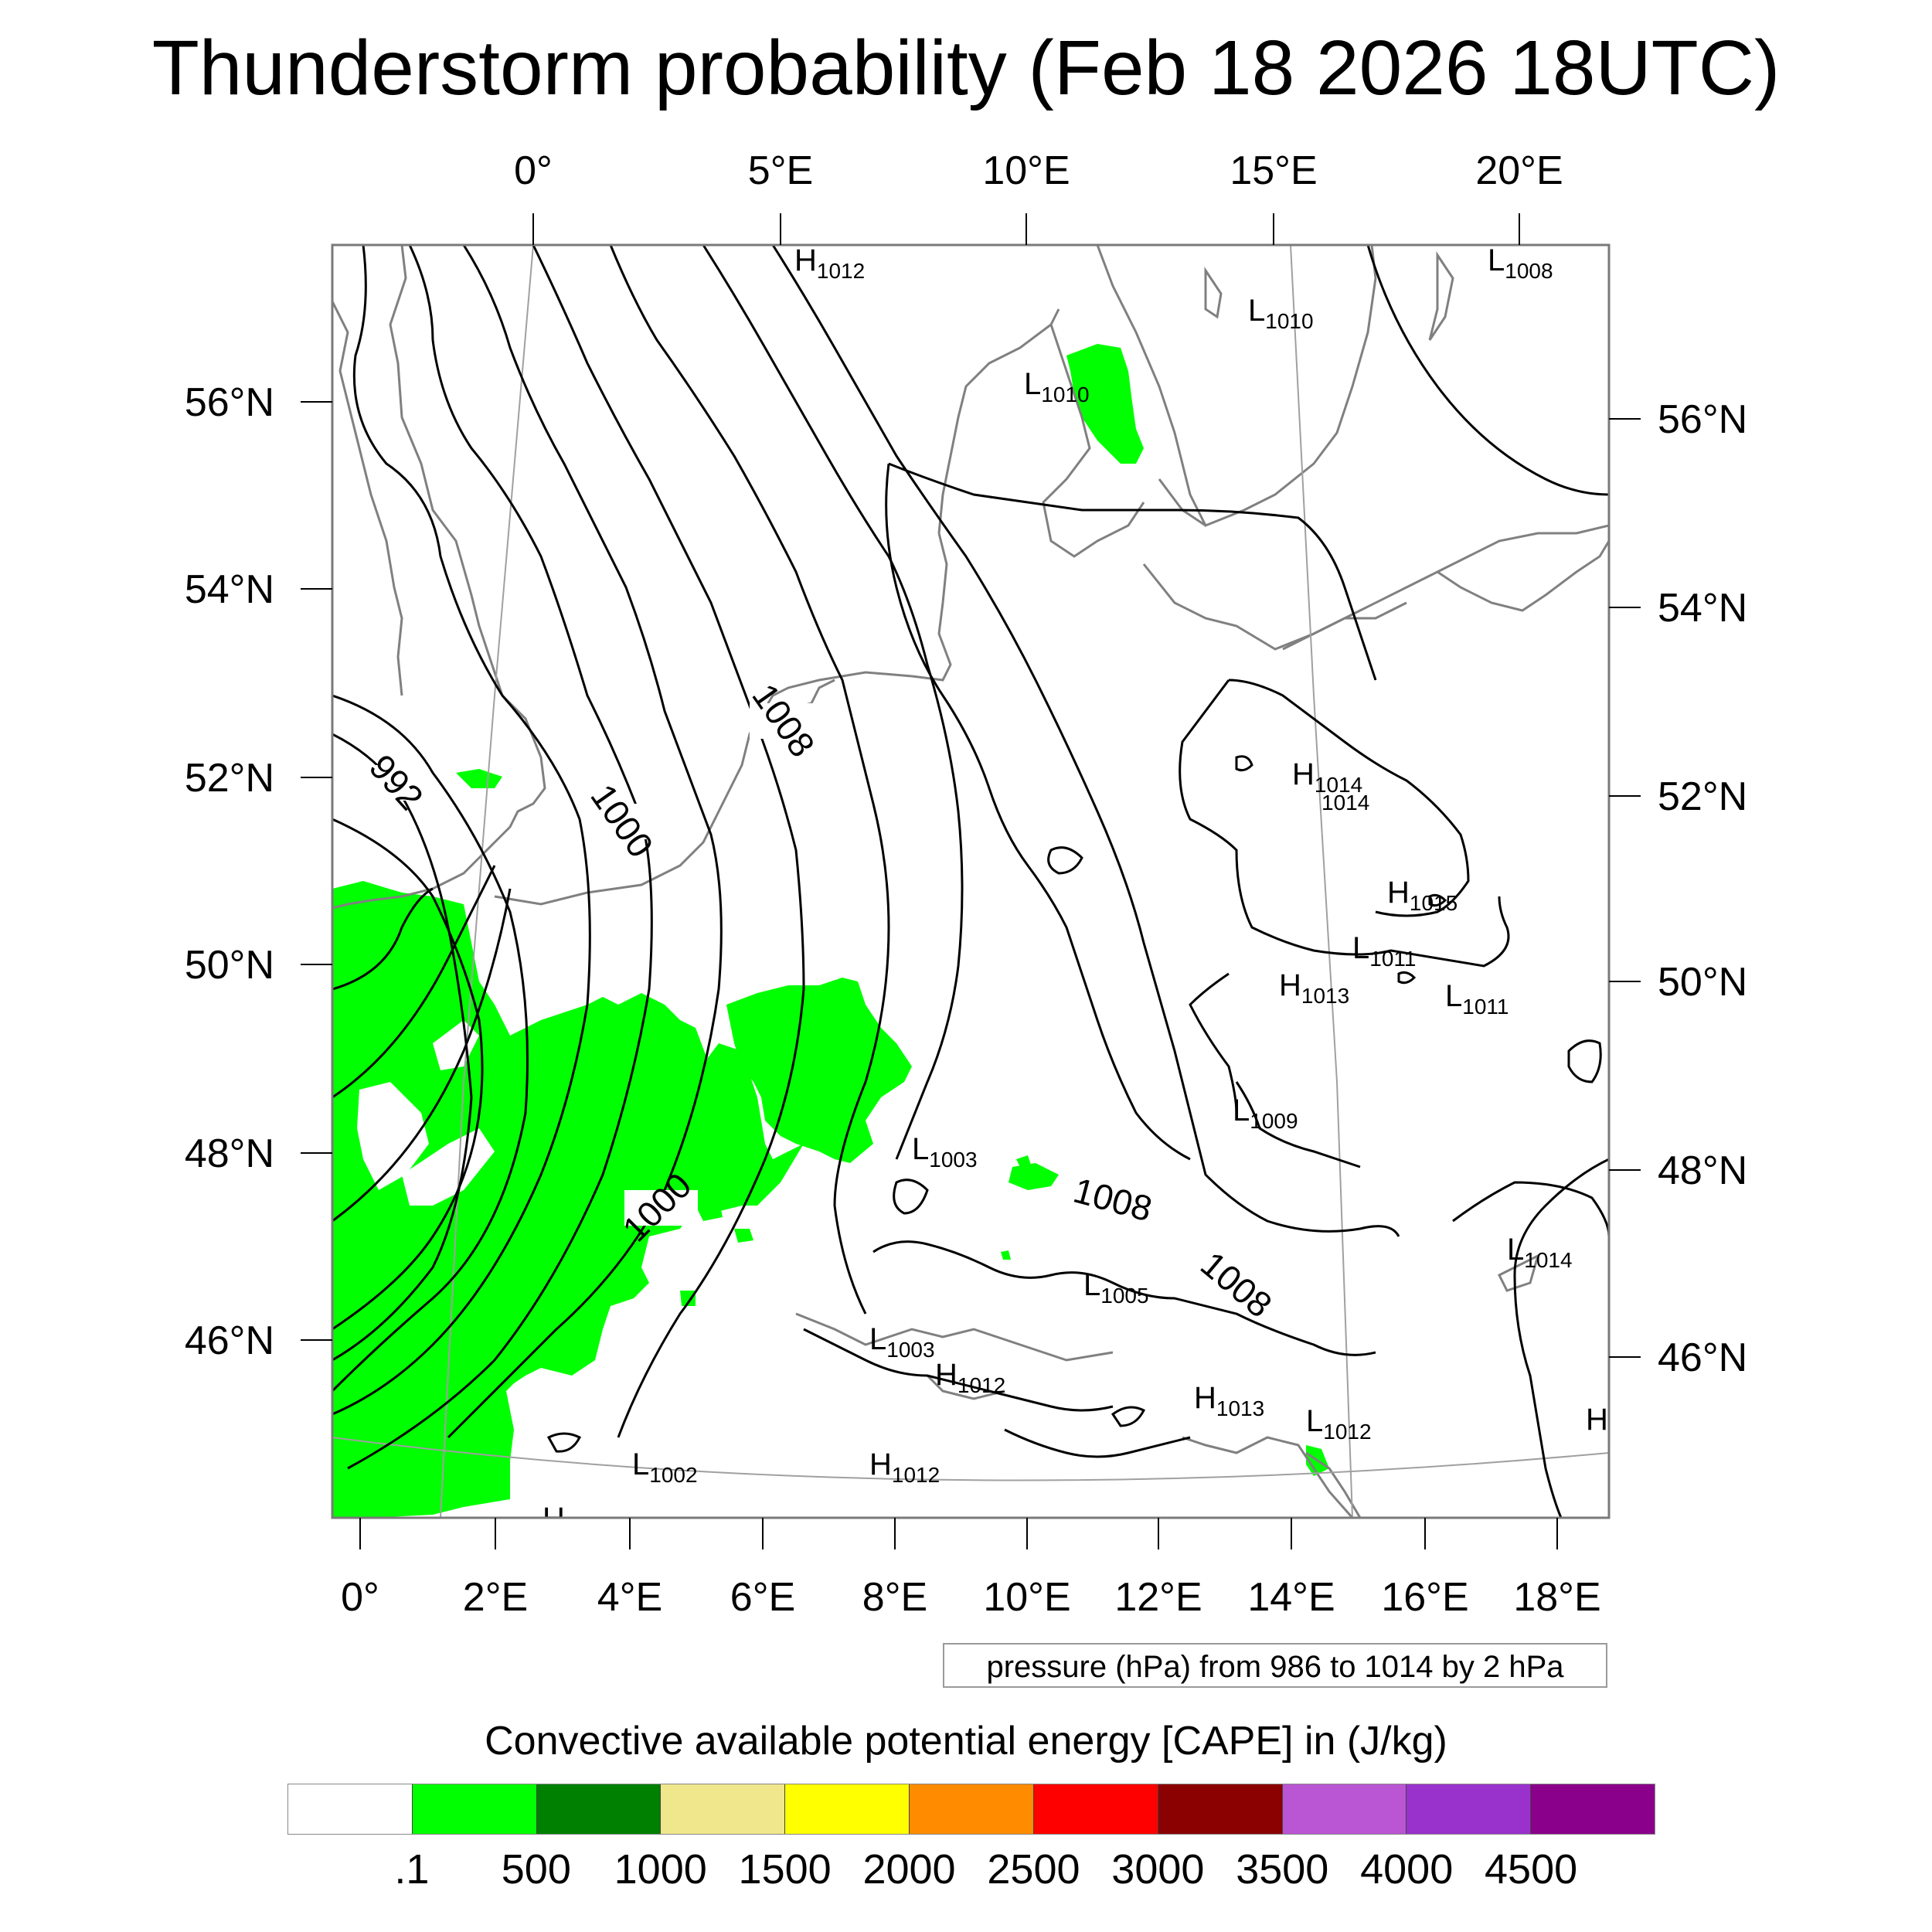 The width and height of the screenshot is (1932, 1932). What do you see at coordinates (819, 1070) in the screenshot?
I see `cape-area-france-east` at bounding box center [819, 1070].